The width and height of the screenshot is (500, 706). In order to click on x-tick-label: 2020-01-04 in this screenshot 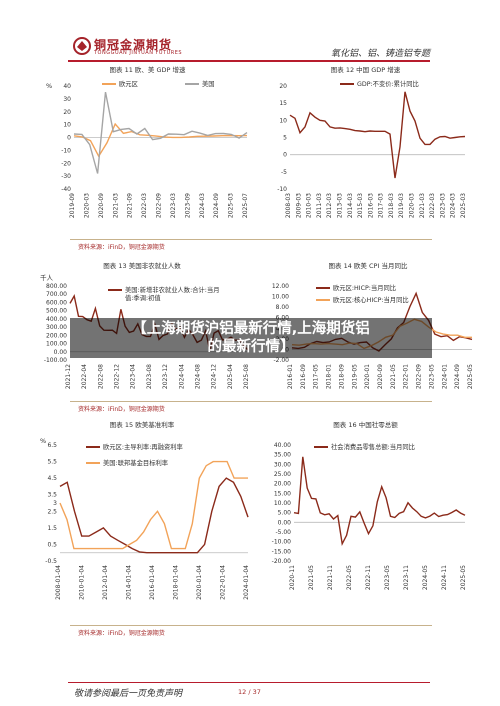, I will do `click(199, 582)`.